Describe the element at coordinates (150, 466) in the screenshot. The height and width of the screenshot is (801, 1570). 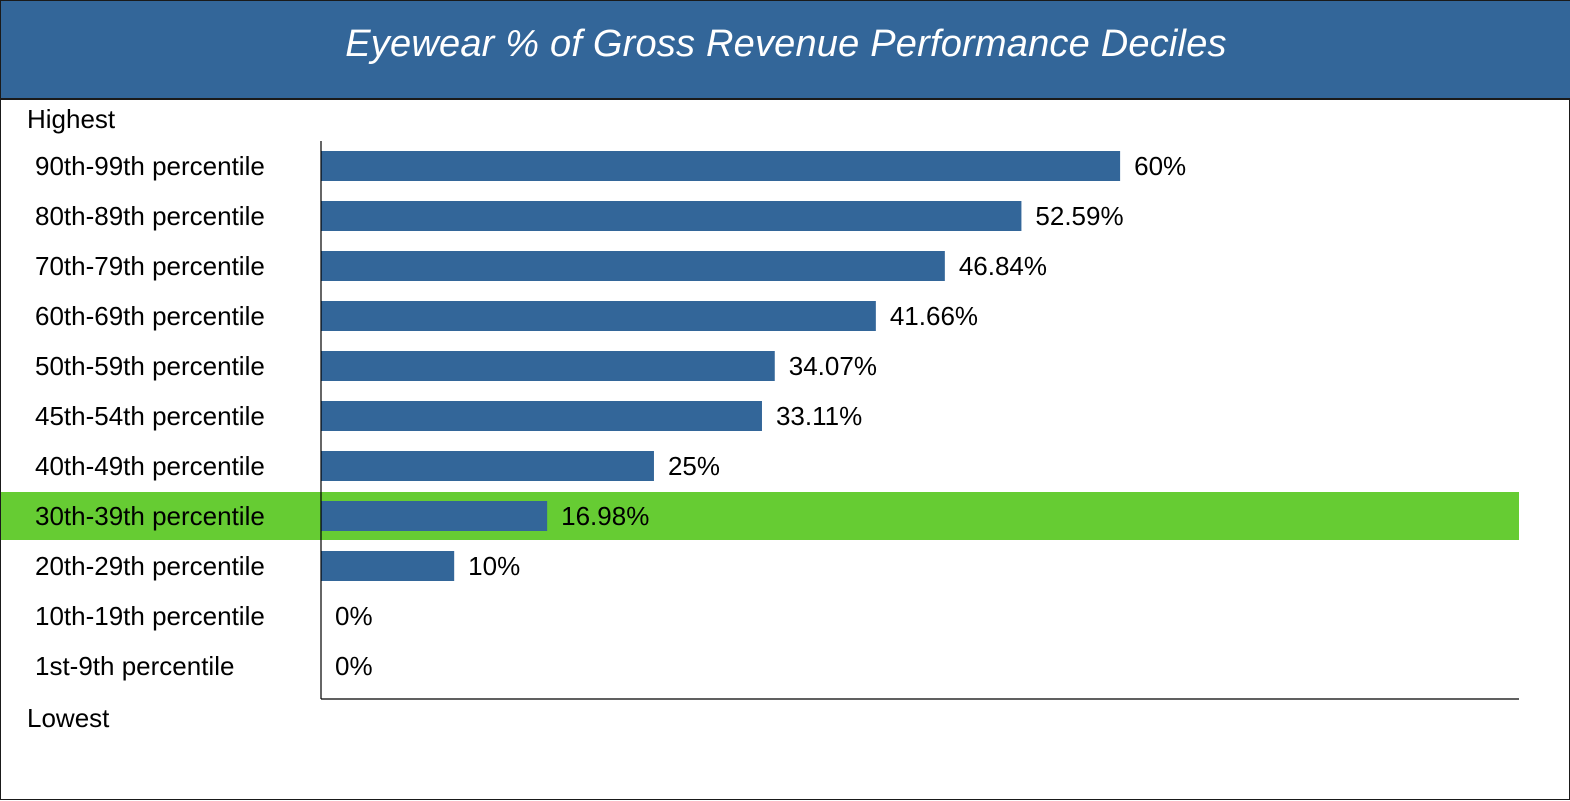
I see `category-label: 40th-49th percentile` at that location.